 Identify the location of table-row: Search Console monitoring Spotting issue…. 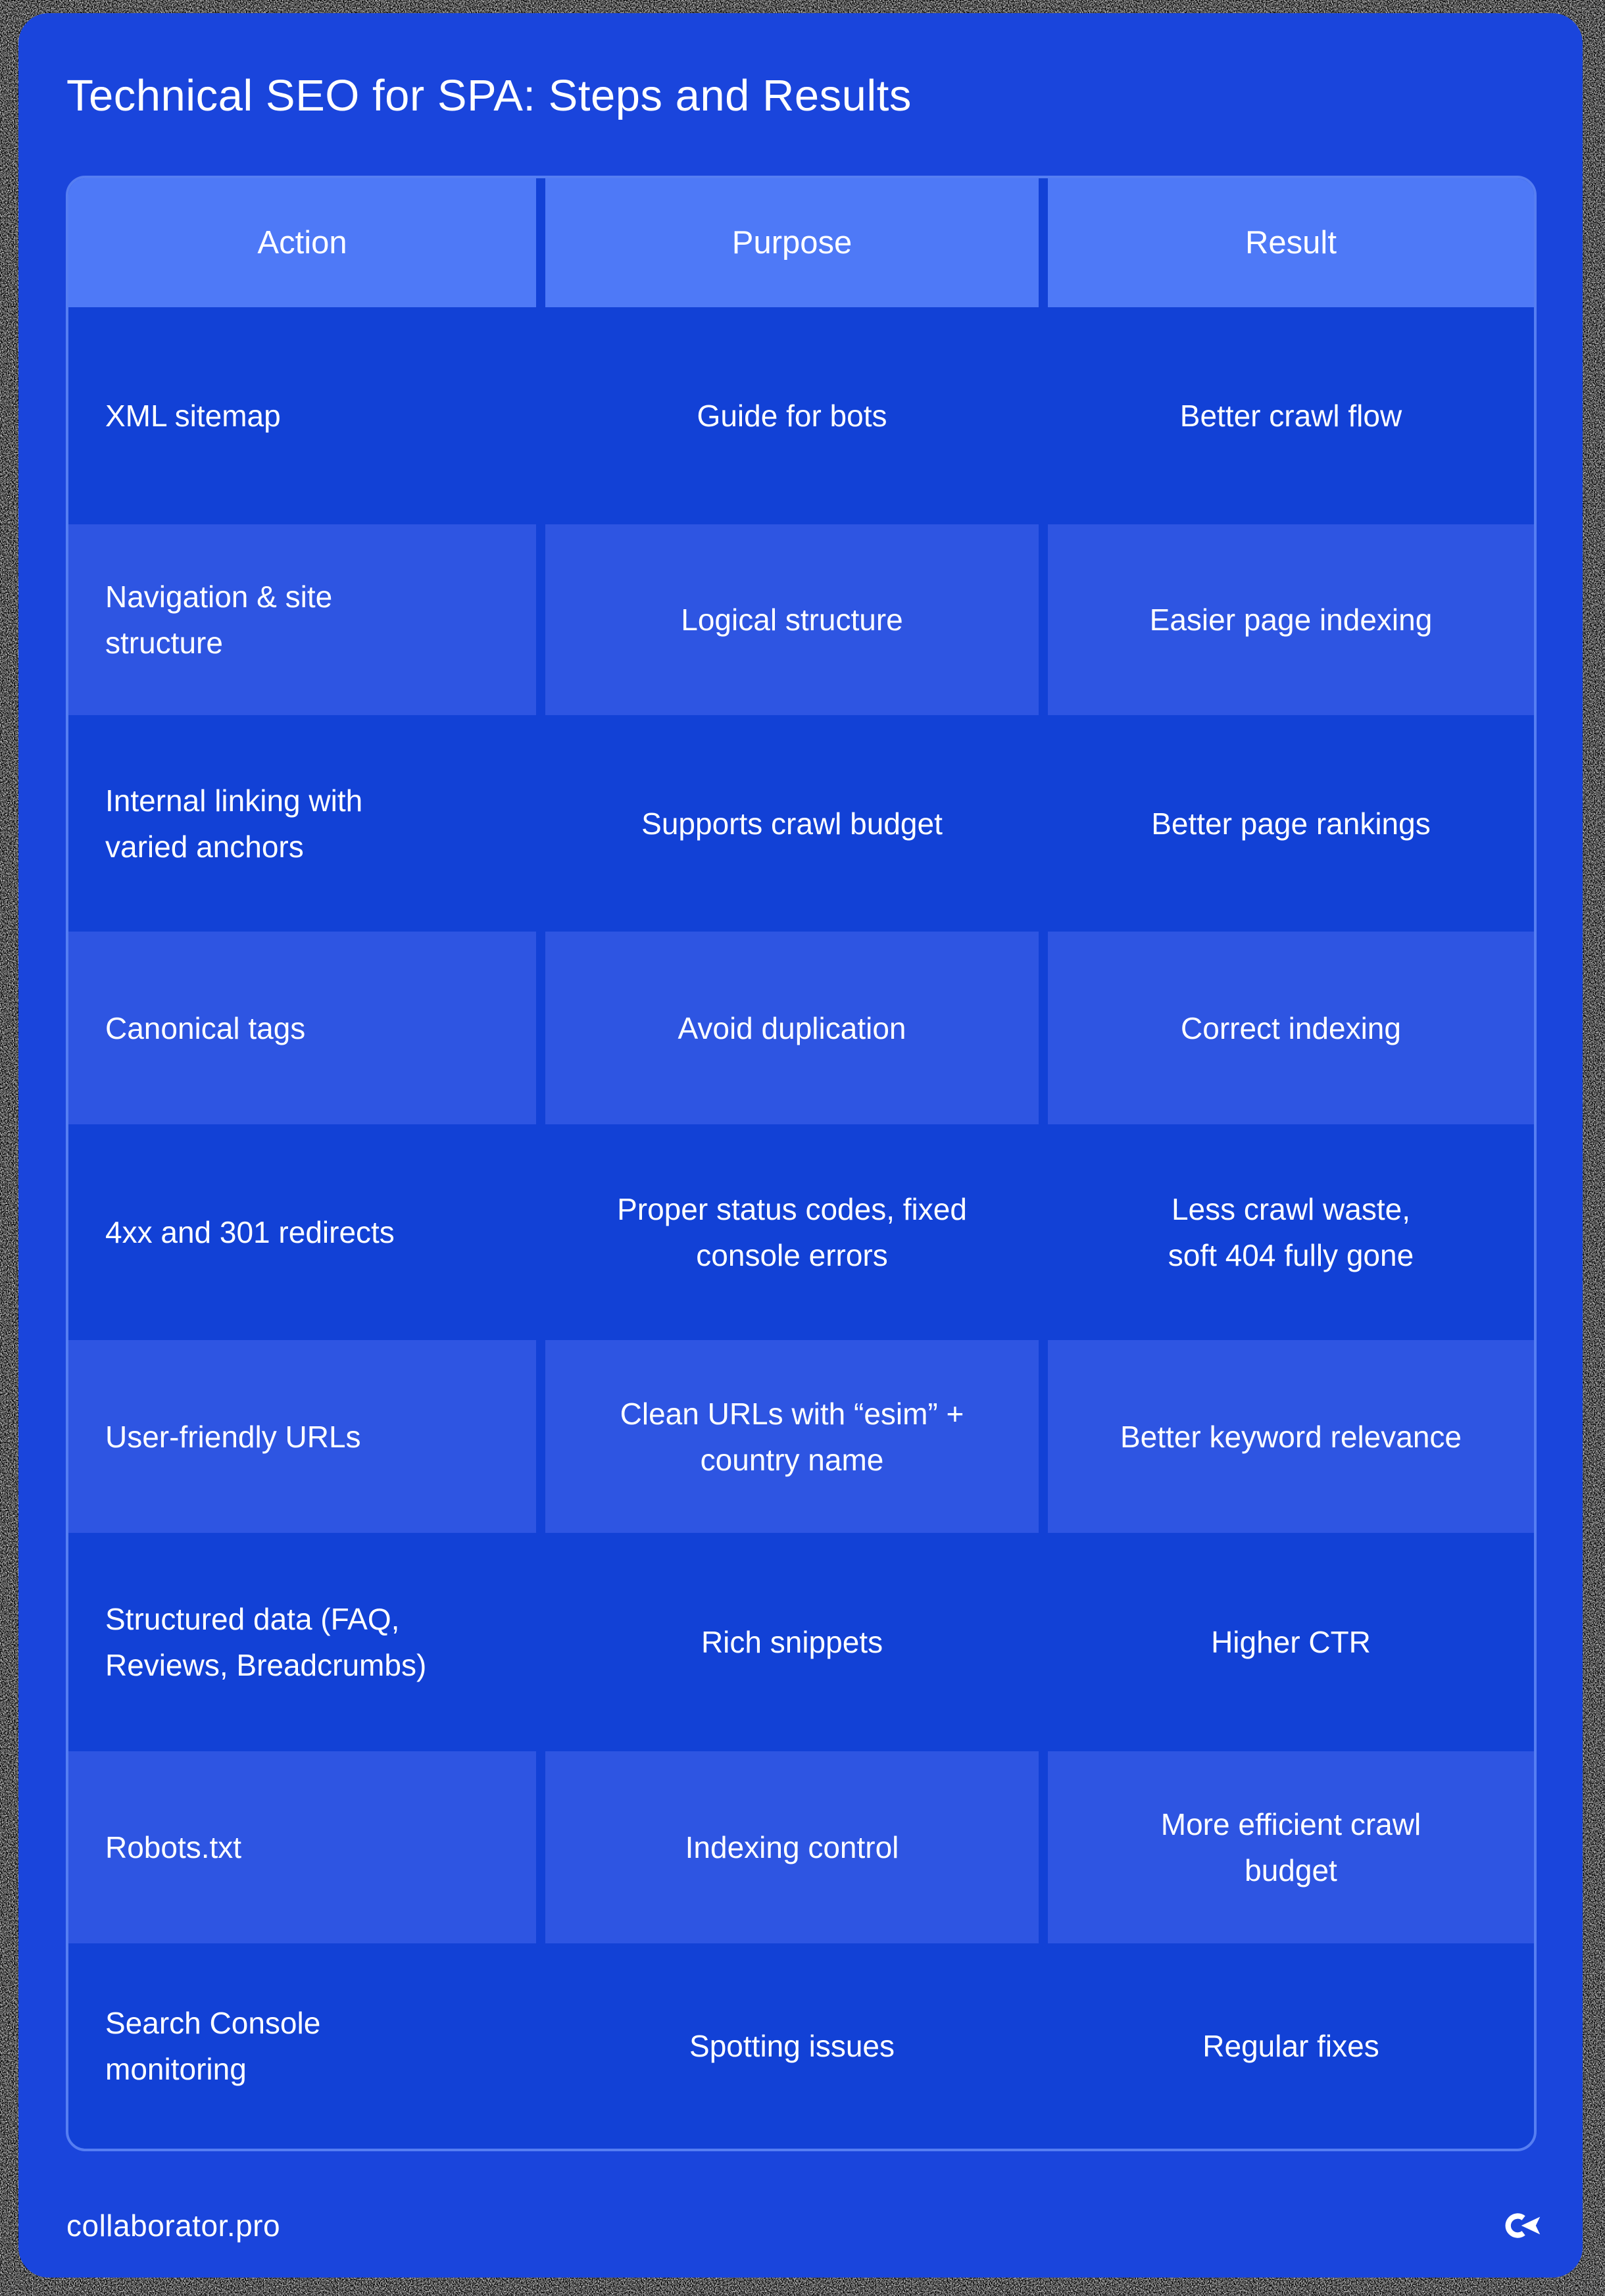
(801, 2046).